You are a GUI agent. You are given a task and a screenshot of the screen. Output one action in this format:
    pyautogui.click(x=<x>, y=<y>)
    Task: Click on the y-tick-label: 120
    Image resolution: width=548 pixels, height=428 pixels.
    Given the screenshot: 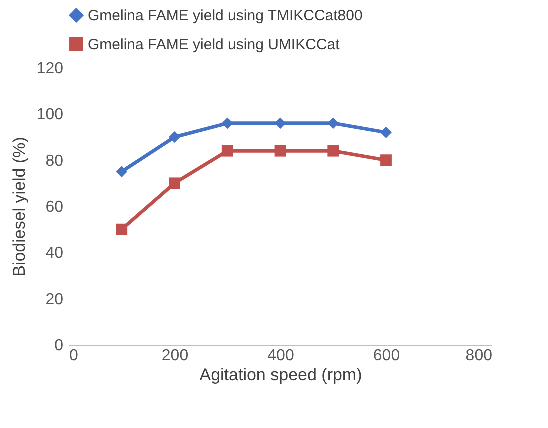 What is the action you would take?
    pyautogui.click(x=50, y=69)
    